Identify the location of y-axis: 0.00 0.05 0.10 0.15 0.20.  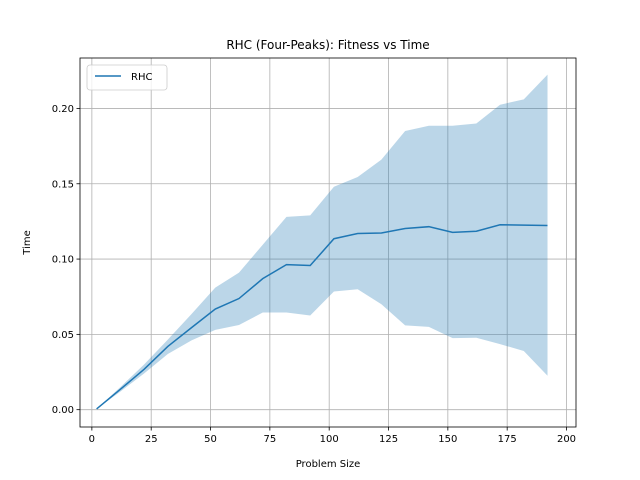
(66, 260).